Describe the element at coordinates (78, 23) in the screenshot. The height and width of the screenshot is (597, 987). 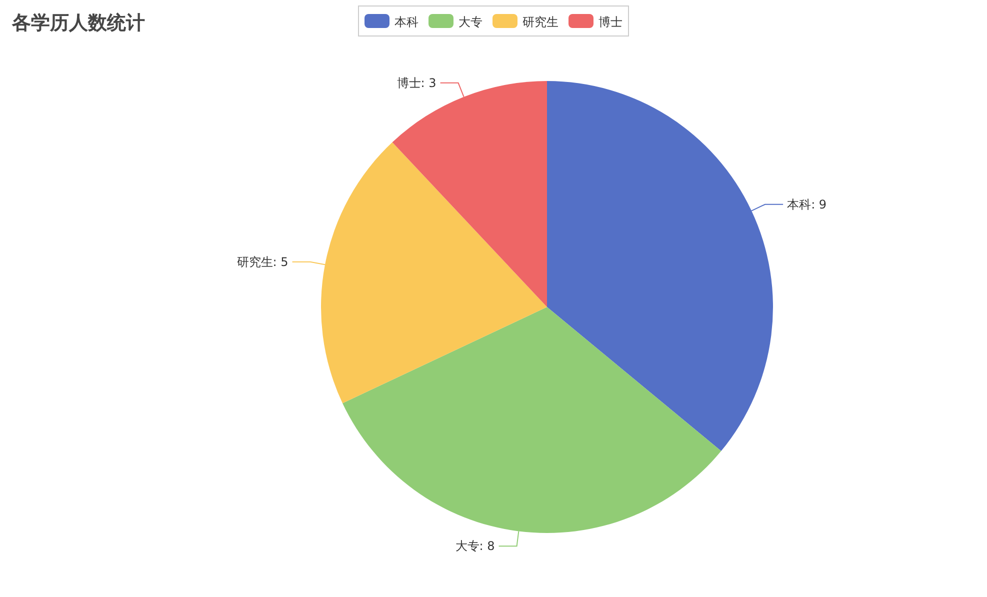
I see `text: 各学历人数统计` at that location.